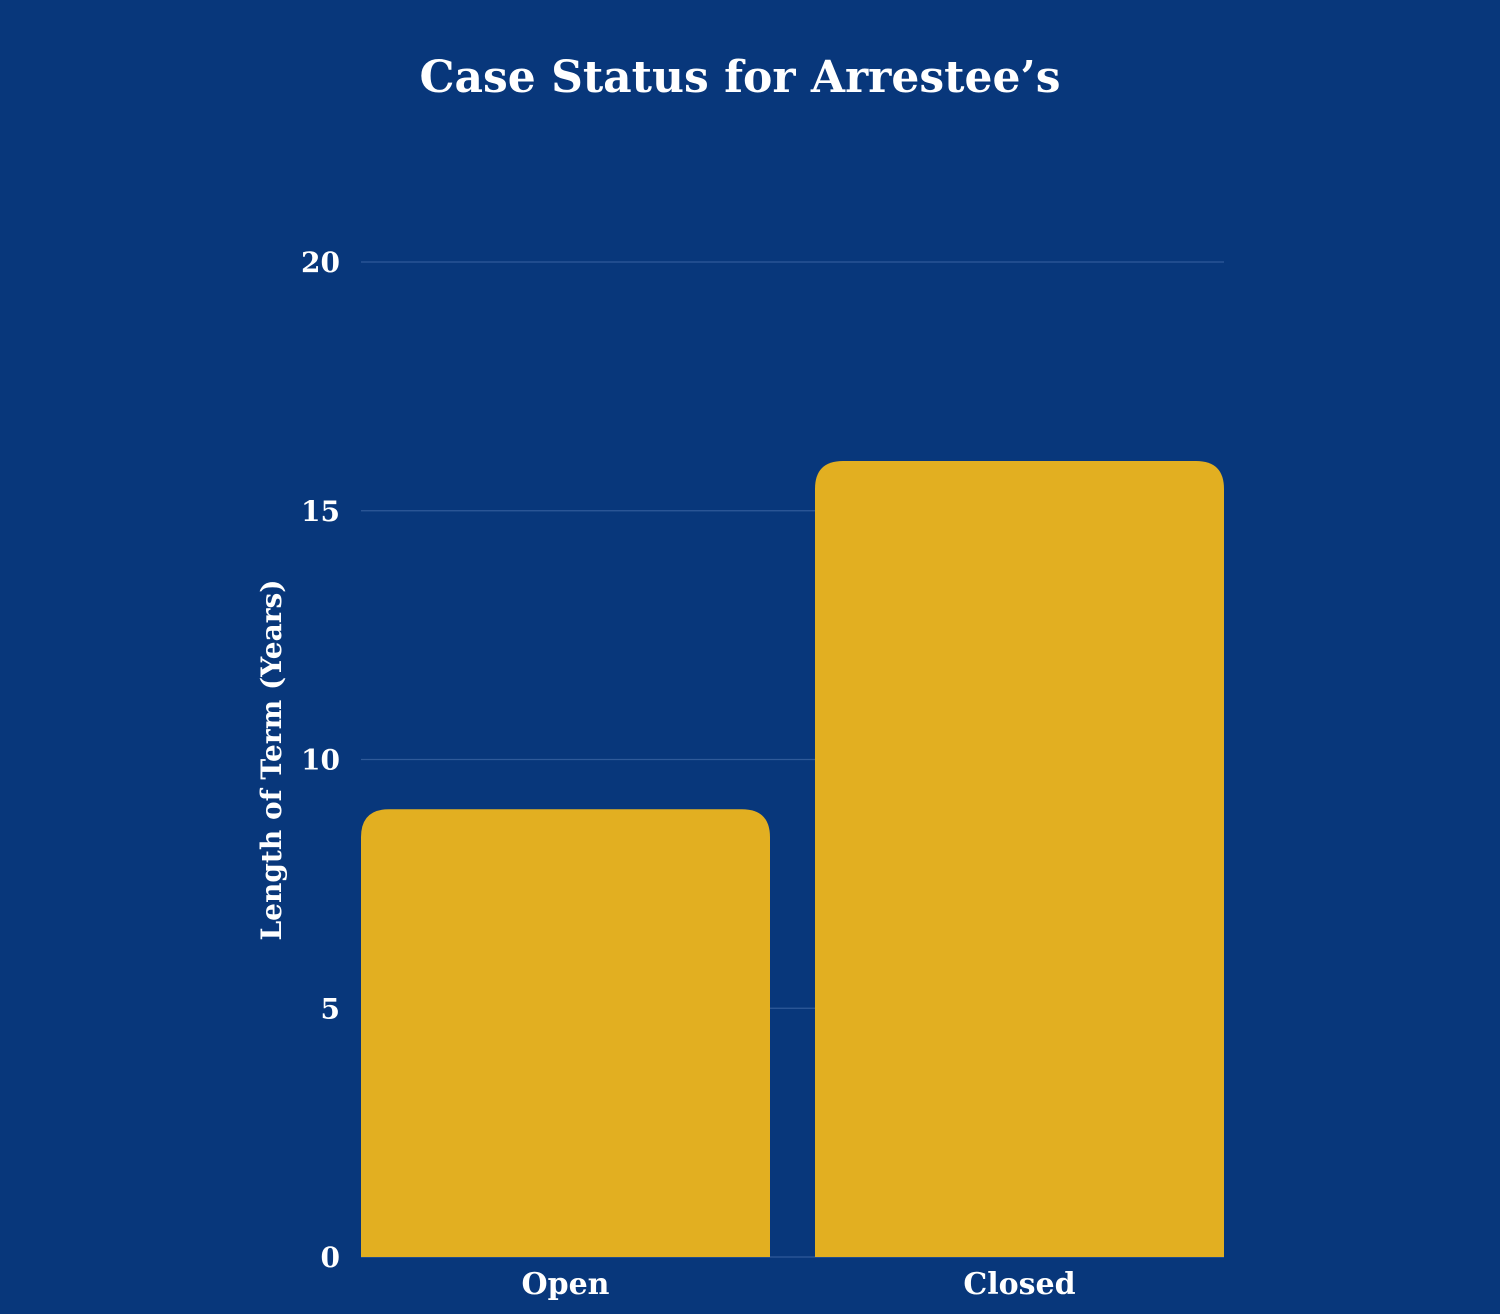 The height and width of the screenshot is (1314, 1500). I want to click on y-tick-label-15: 15, so click(320, 511).